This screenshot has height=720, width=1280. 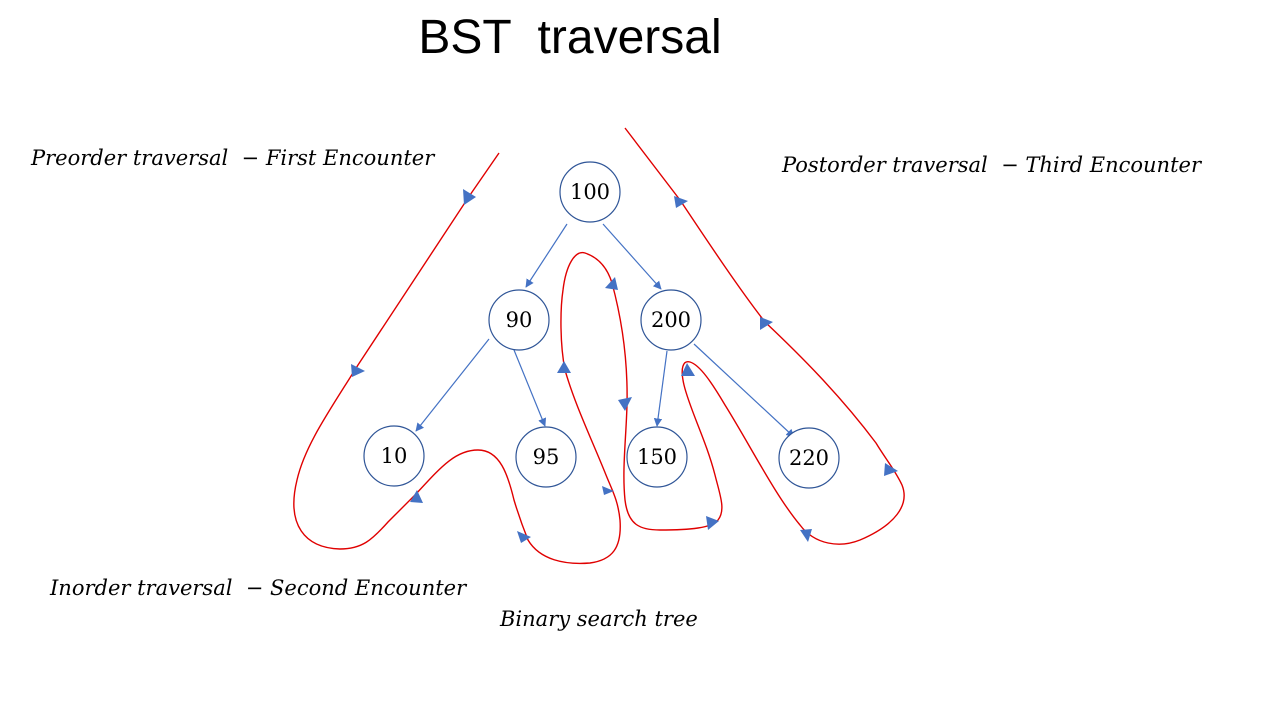 I want to click on node-90: 90, so click(x=519, y=320).